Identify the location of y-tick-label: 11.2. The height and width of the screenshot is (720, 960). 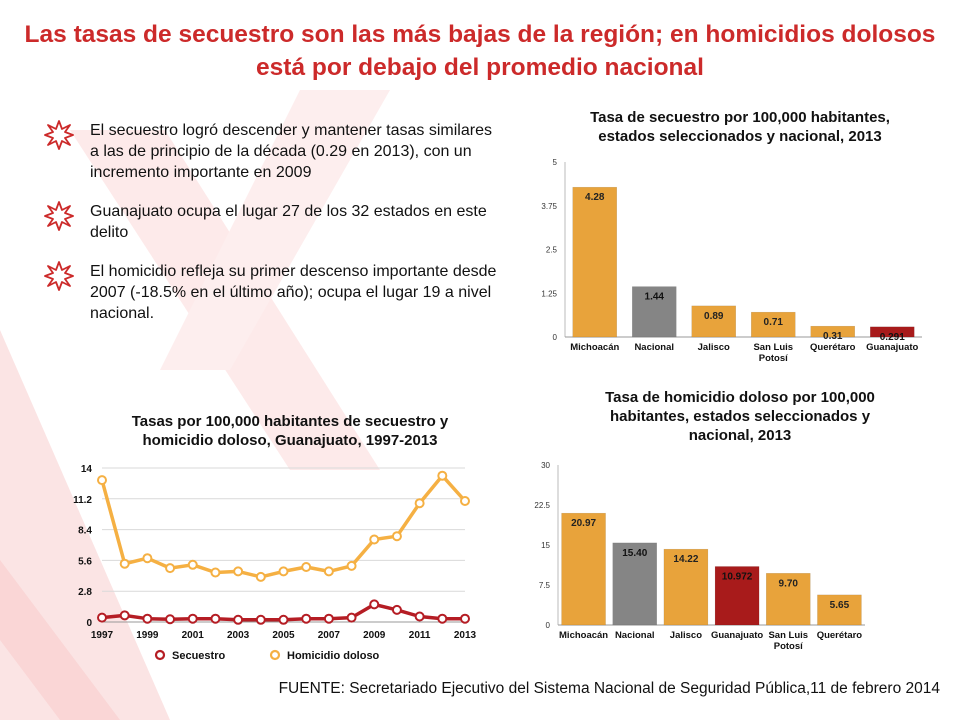
(82, 500).